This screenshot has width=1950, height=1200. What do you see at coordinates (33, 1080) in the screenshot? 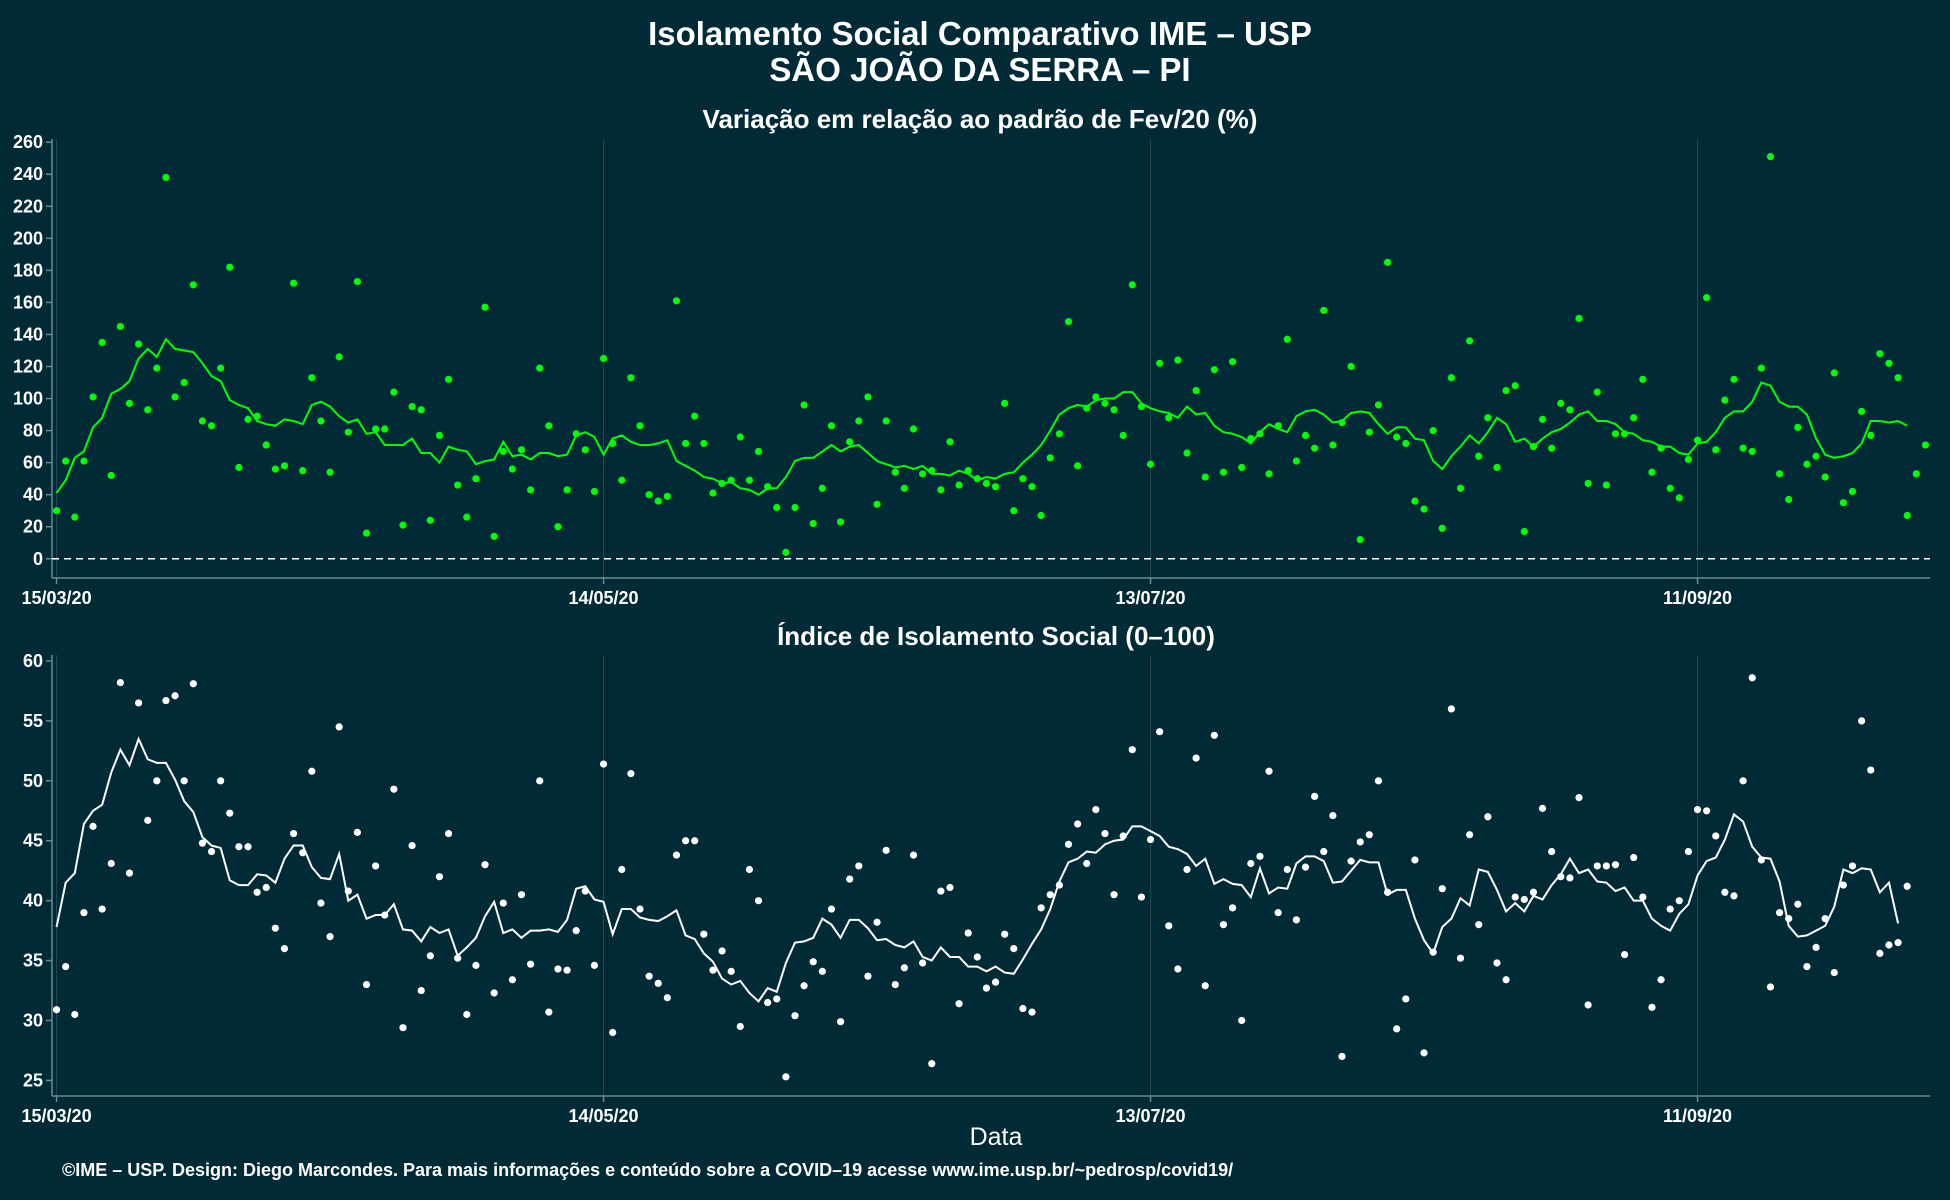
I see `y-tick-label: 25` at bounding box center [33, 1080].